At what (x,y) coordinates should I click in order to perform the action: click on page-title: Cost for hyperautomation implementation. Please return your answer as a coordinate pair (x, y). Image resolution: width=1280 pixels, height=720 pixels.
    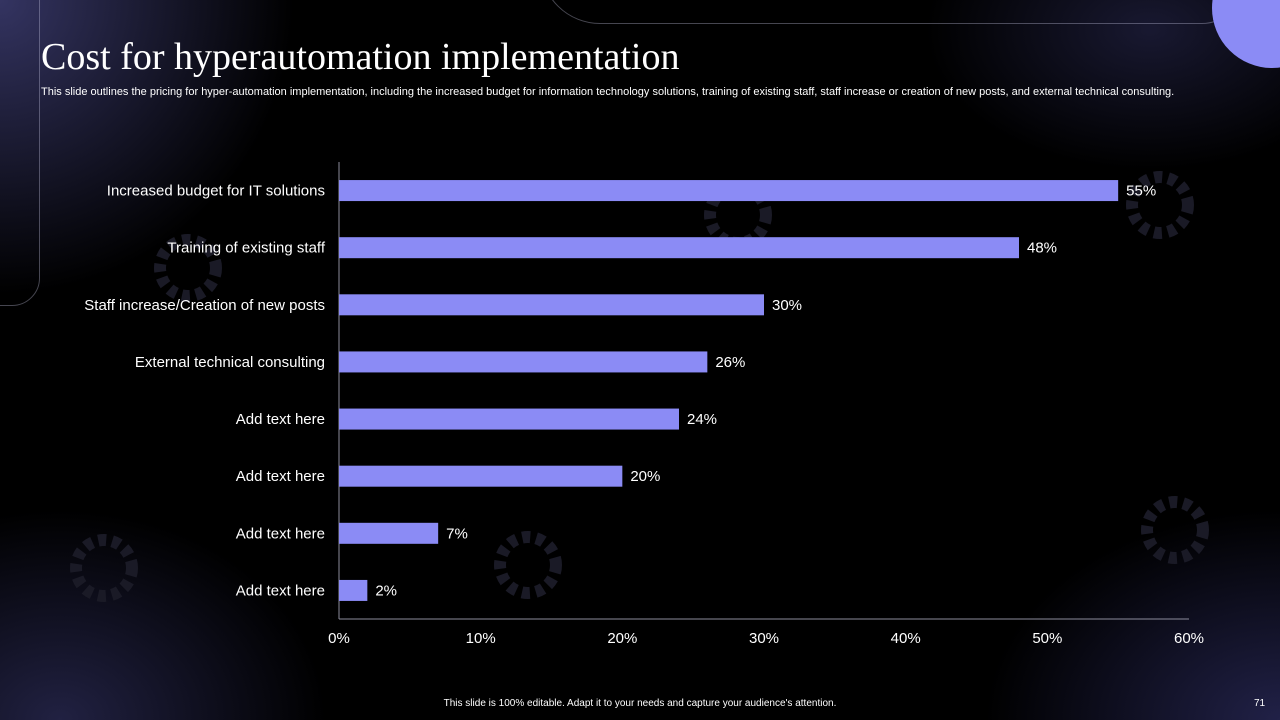
    Looking at the image, I should click on (360, 57).